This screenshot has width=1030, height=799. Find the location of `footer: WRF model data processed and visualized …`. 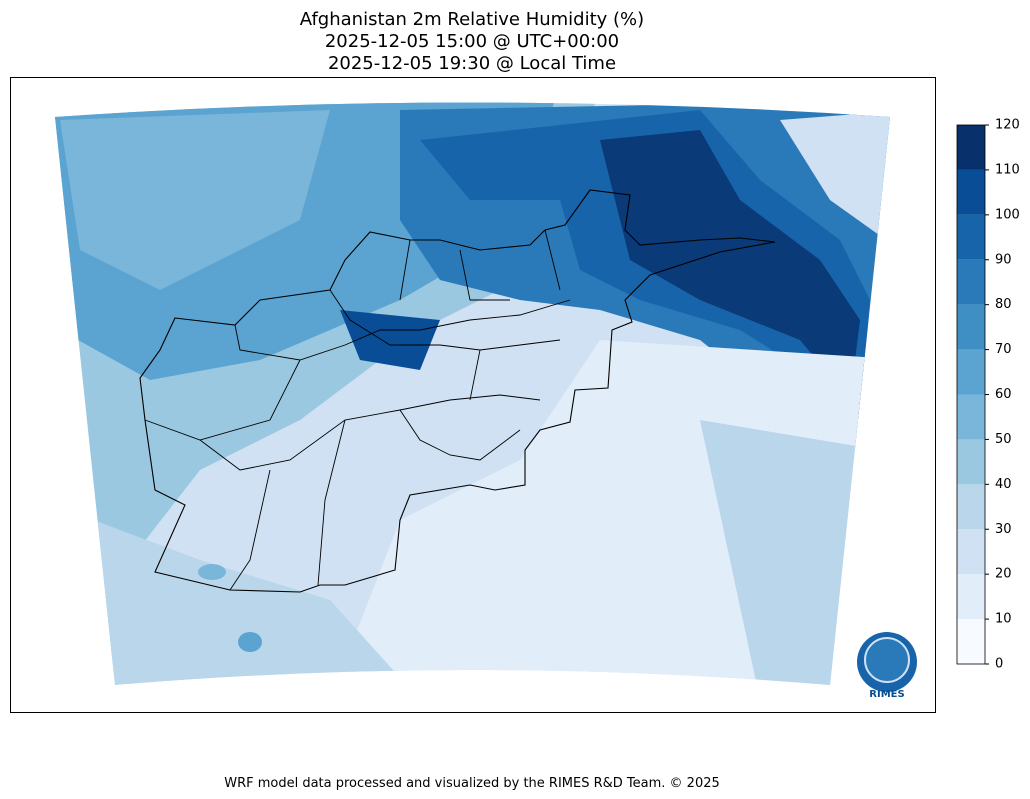

footer: WRF model data processed and visualized … is located at coordinates (472, 783).